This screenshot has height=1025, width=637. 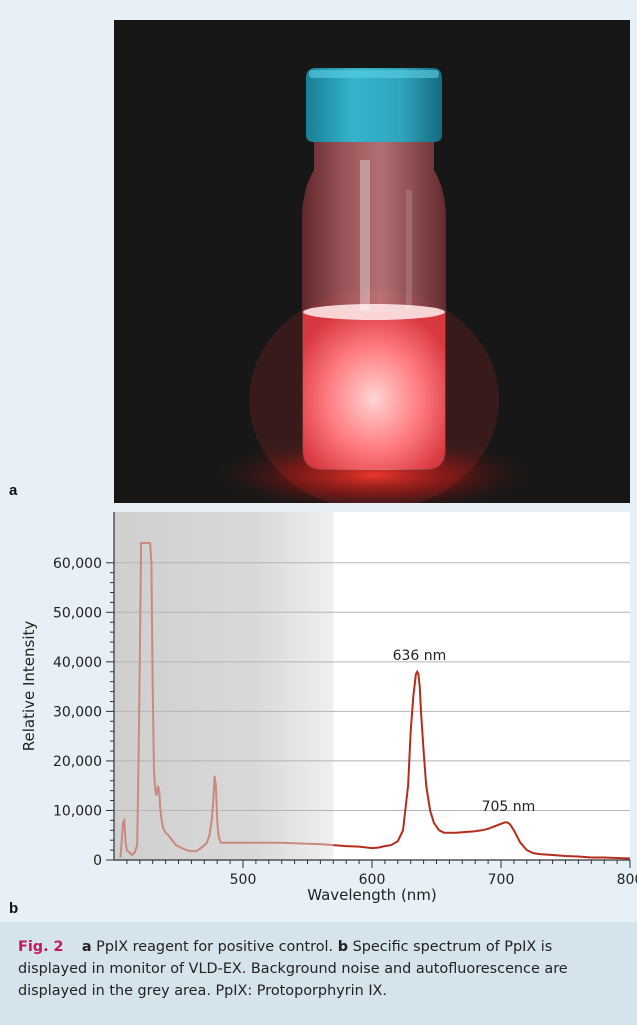 What do you see at coordinates (29, 686) in the screenshot?
I see `y-axis-label: Relative Intensity` at bounding box center [29, 686].